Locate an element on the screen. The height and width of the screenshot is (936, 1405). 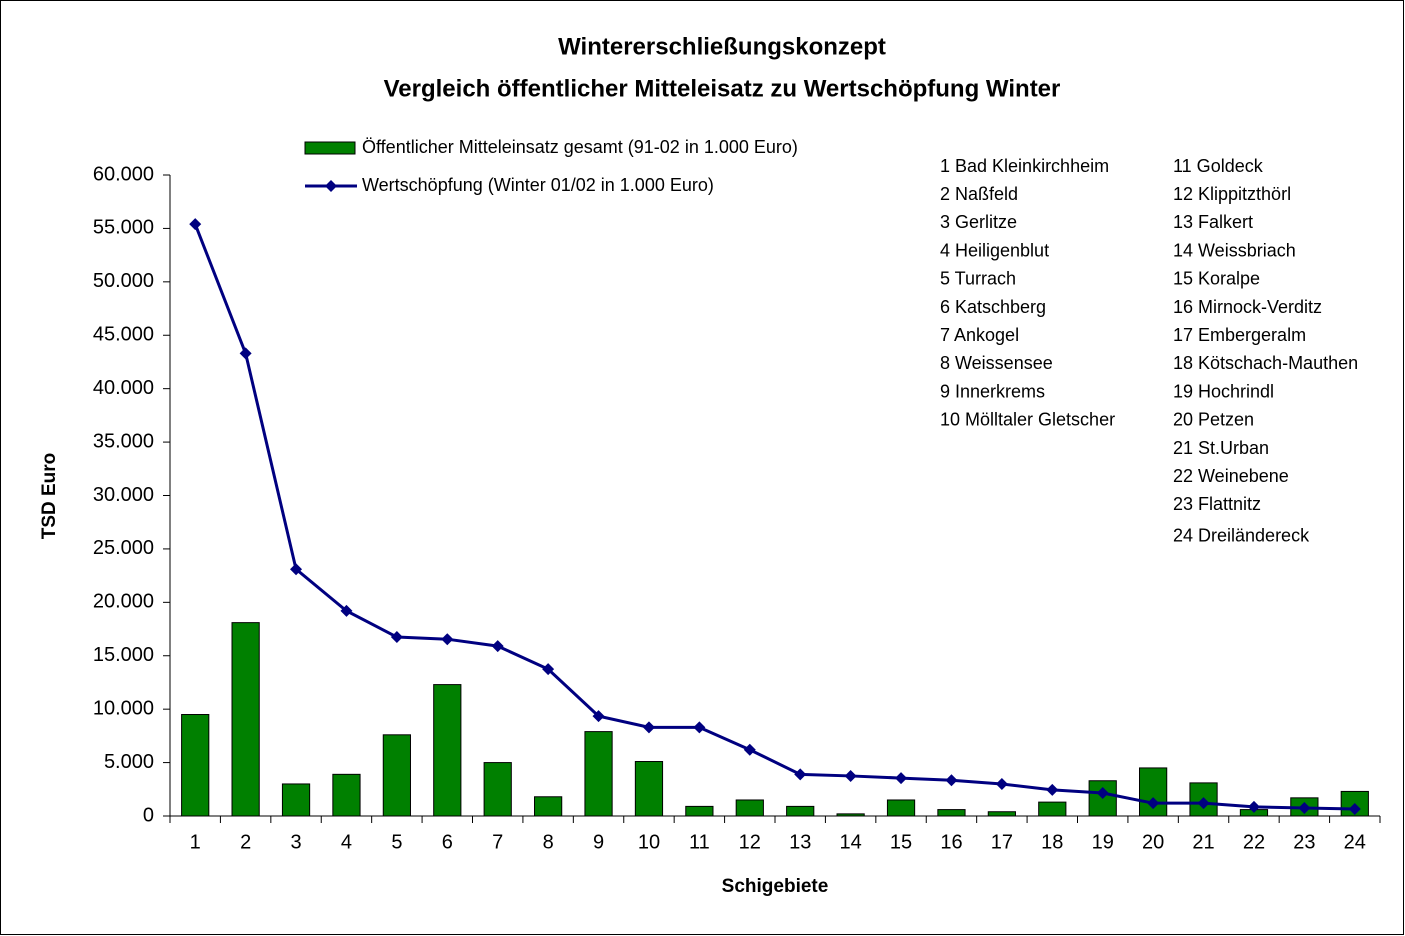
y-tick-label: 60.000 is located at coordinates (123, 174).